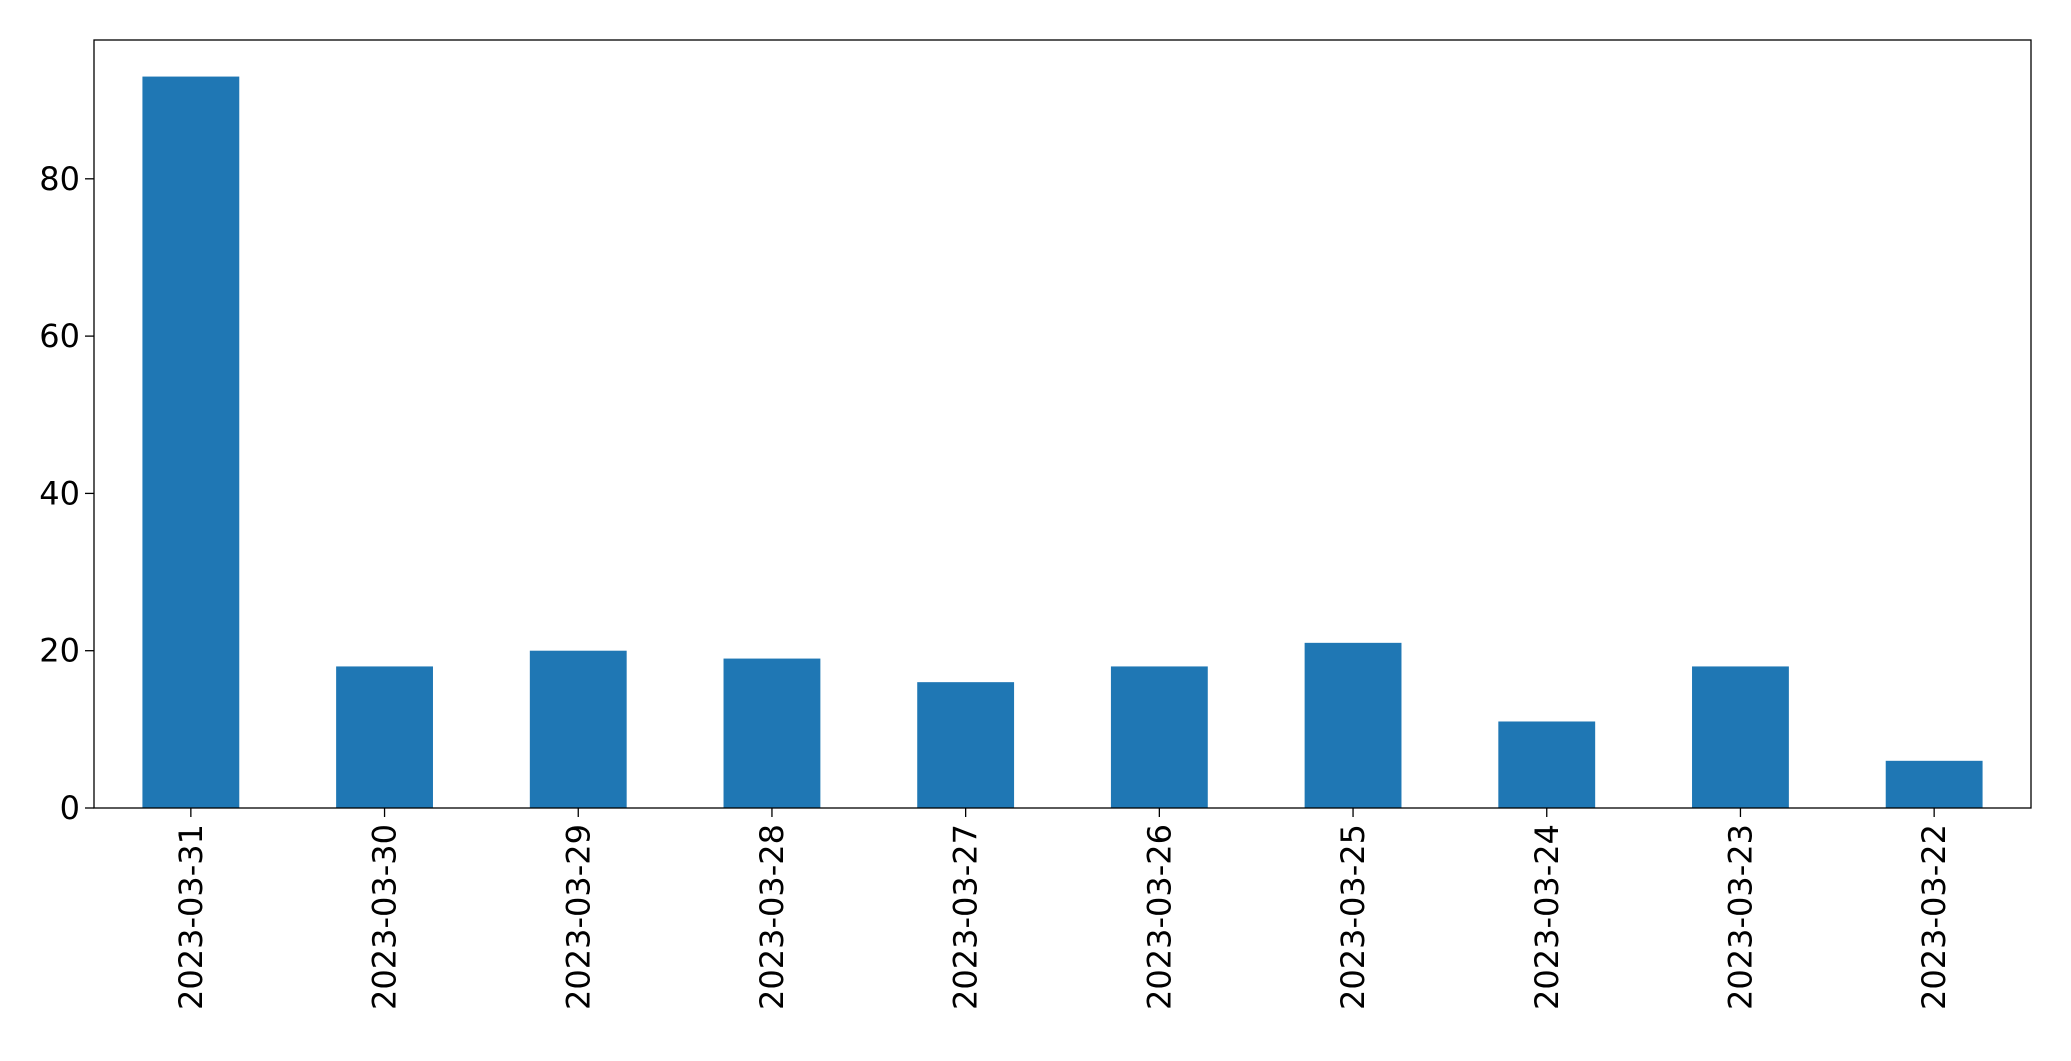 The height and width of the screenshot is (1061, 2071). I want to click on x-tick-label: 2023-03-23, so click(1740, 917).